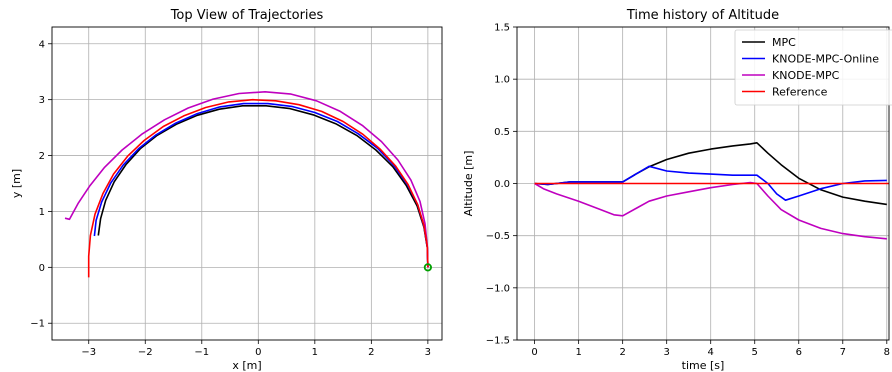  I want to click on y-tick-label: 4, so click(42, 44).